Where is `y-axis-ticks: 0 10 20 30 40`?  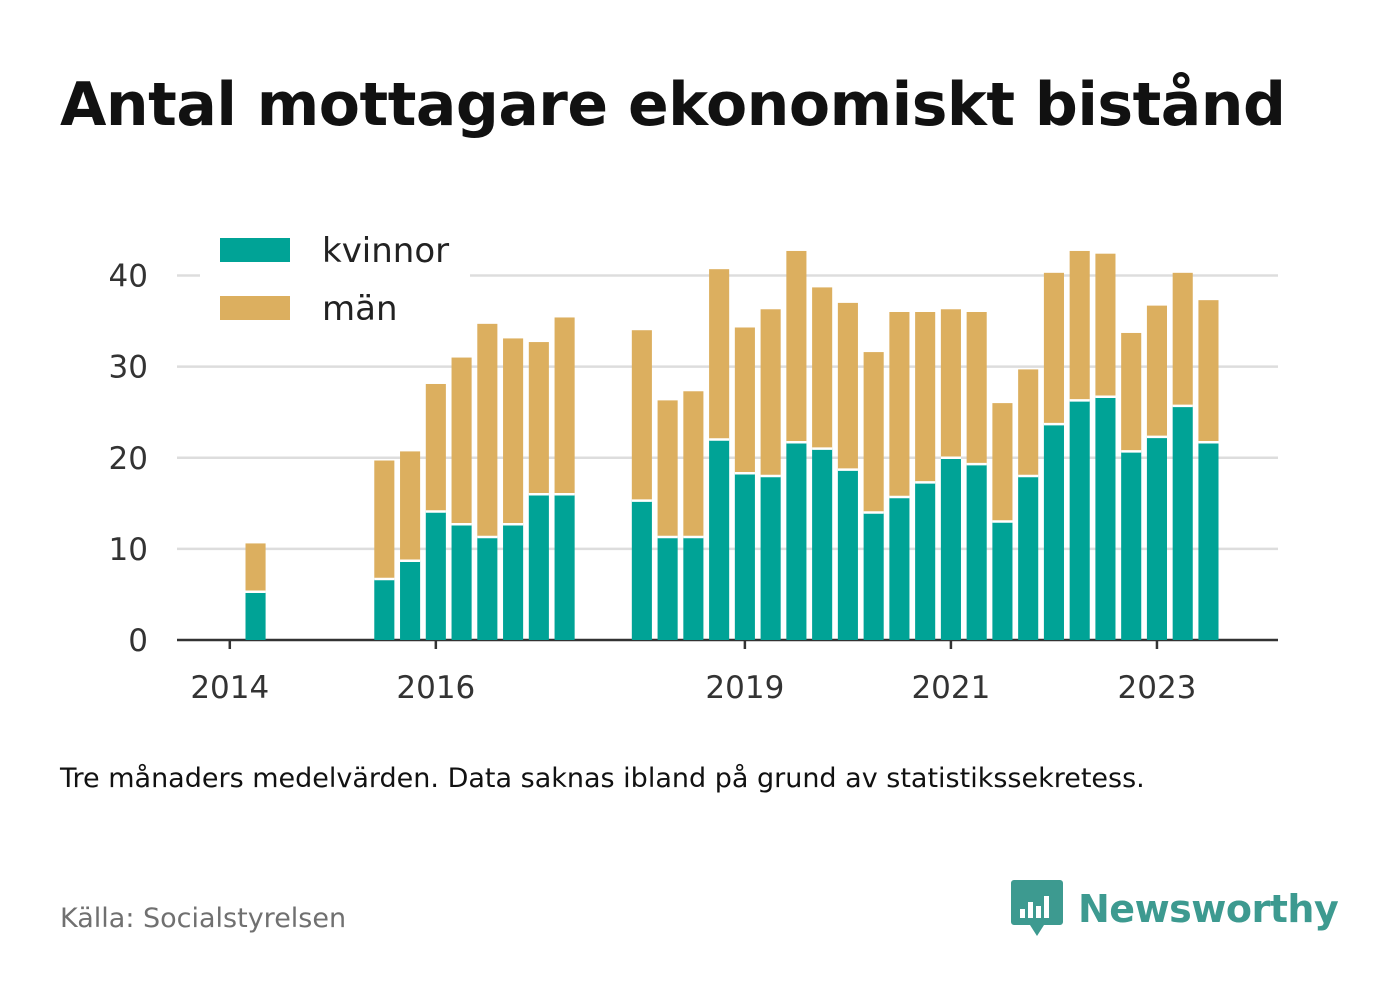 y-axis-ticks: 0 10 20 30 40 is located at coordinates (128, 459).